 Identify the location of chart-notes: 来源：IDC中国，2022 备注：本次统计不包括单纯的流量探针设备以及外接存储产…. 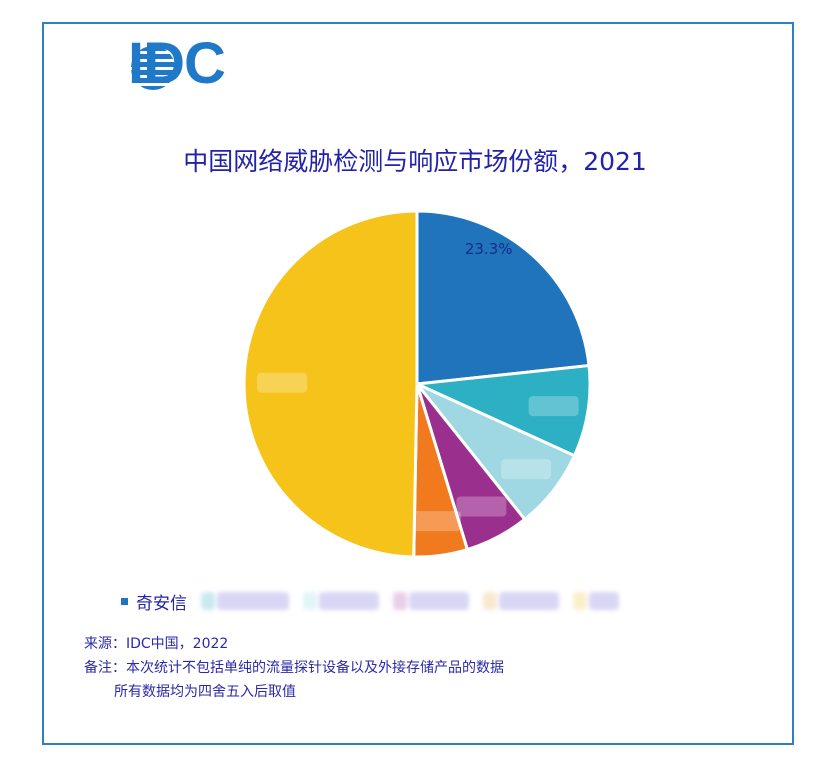
(294, 668).